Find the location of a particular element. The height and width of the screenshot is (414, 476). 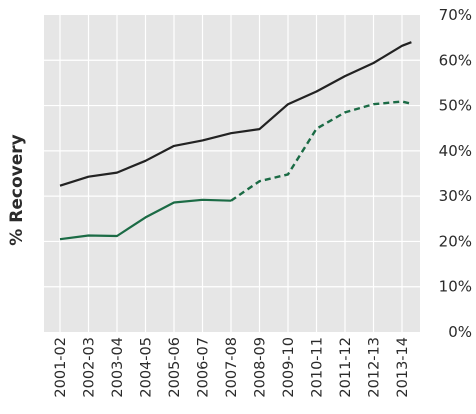

x-tick-label: 2009-10 is located at coordinates (289, 367).